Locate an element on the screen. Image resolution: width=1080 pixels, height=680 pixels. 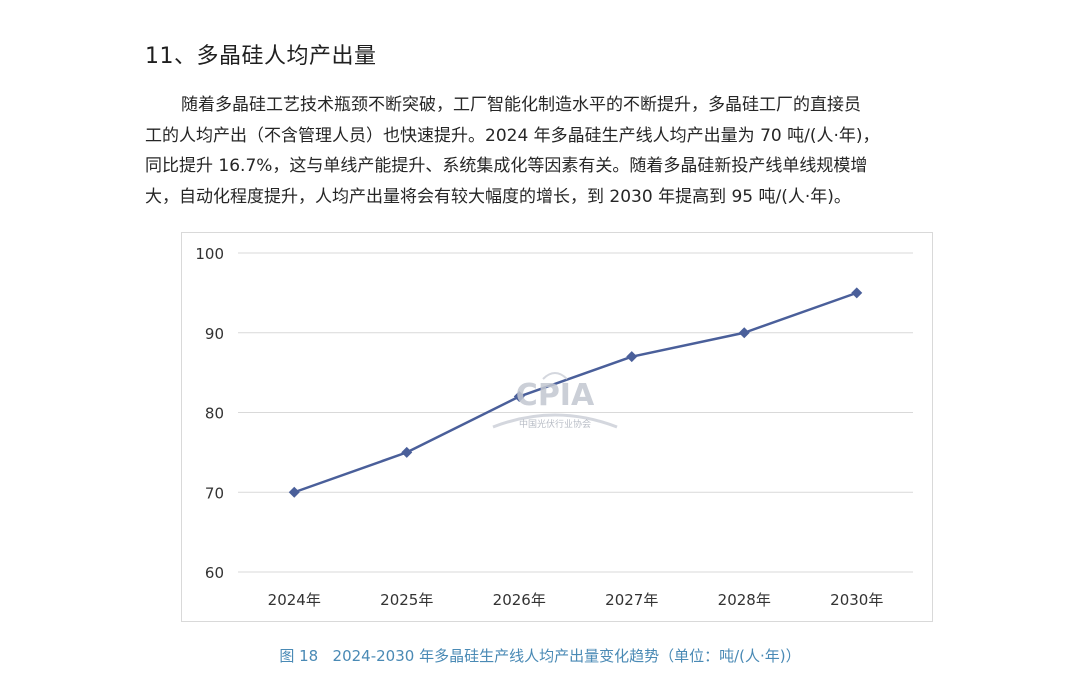
y-axis-ticks: 60 70 80 90 100 is located at coordinates (209, 413).